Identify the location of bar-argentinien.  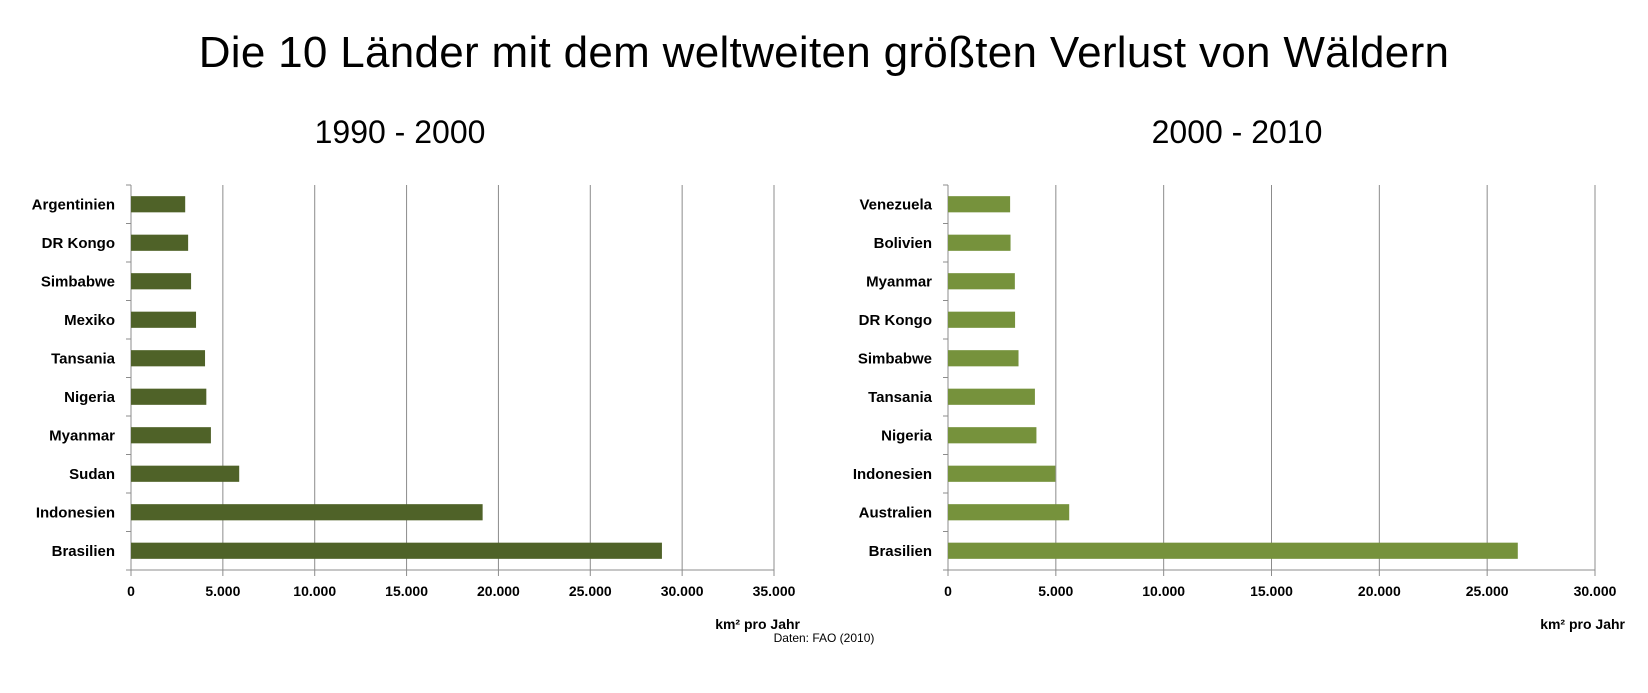
(158, 204).